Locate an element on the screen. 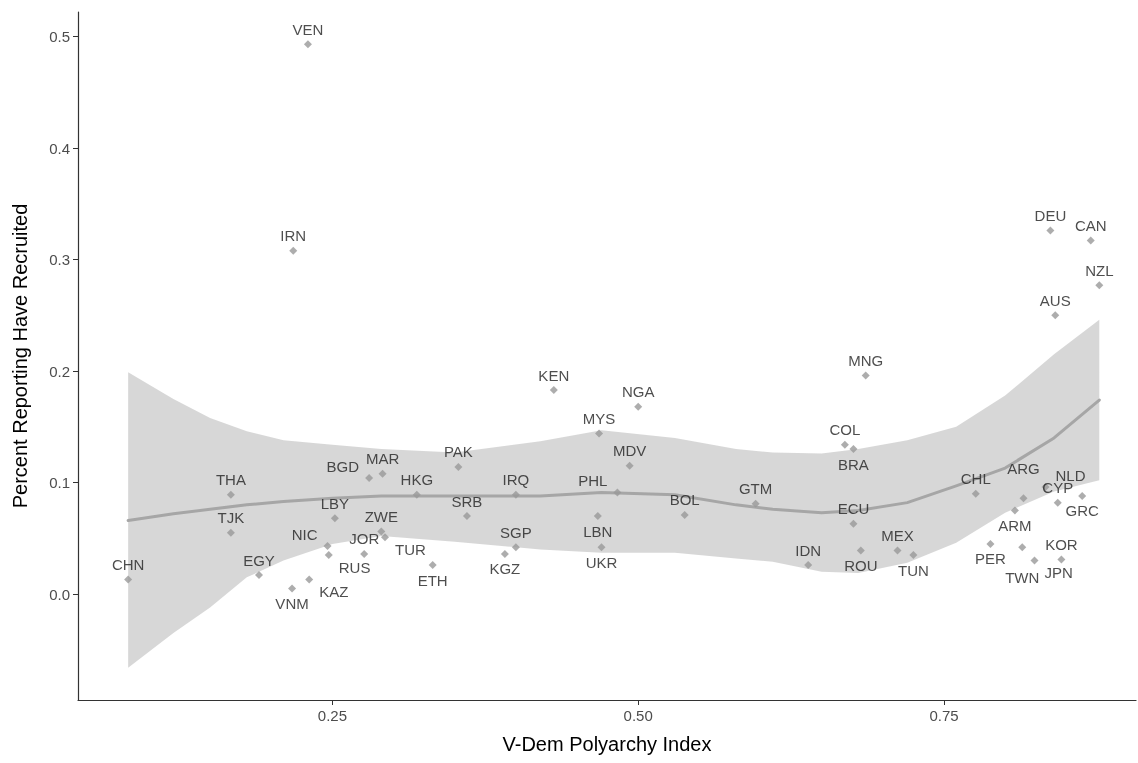 The width and height of the screenshot is (1138, 763). annotation: ECU is located at coordinates (853, 509).